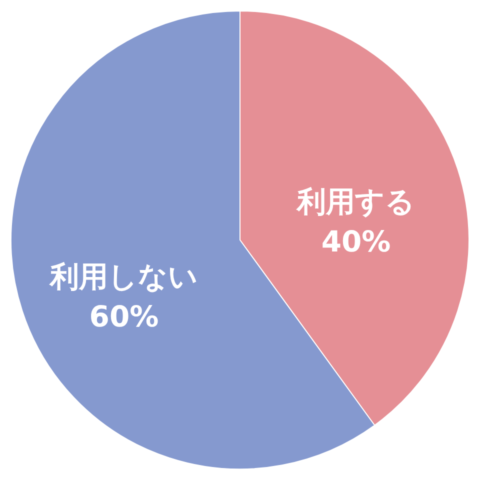  What do you see at coordinates (123, 277) in the screenshot?
I see `slice-label: 利用しない` at bounding box center [123, 277].